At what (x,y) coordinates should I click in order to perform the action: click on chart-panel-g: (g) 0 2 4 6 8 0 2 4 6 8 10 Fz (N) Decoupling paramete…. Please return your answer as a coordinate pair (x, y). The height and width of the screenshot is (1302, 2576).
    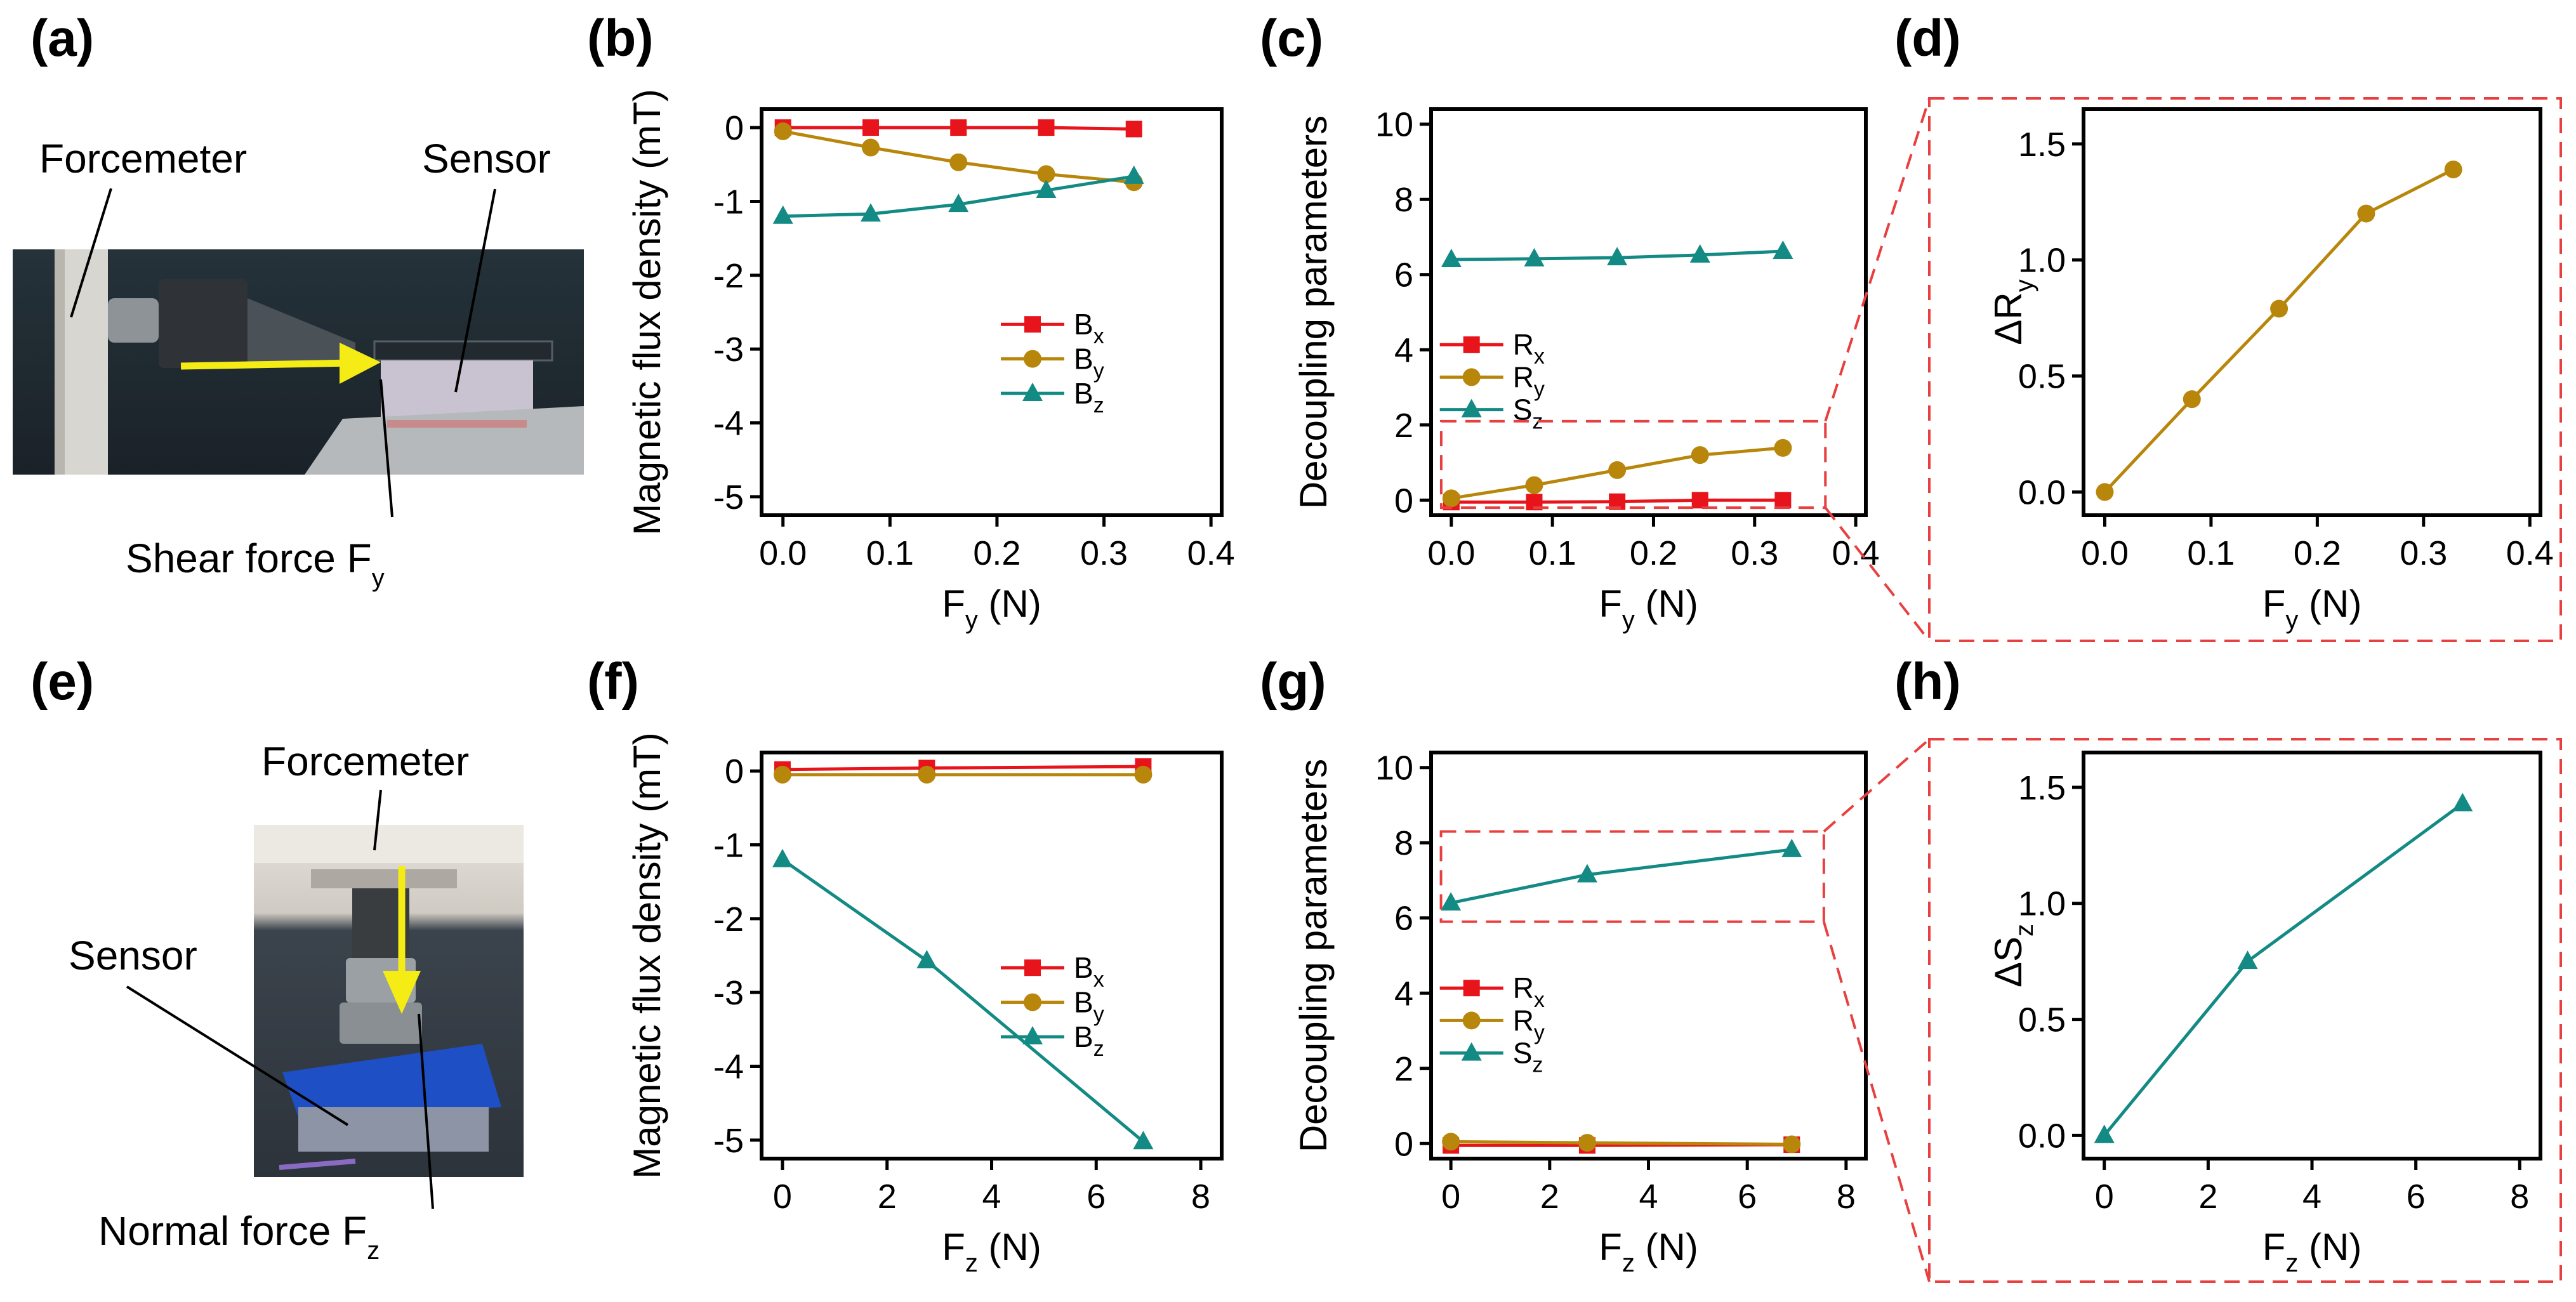
    Looking at the image, I should click on (1564, 965).